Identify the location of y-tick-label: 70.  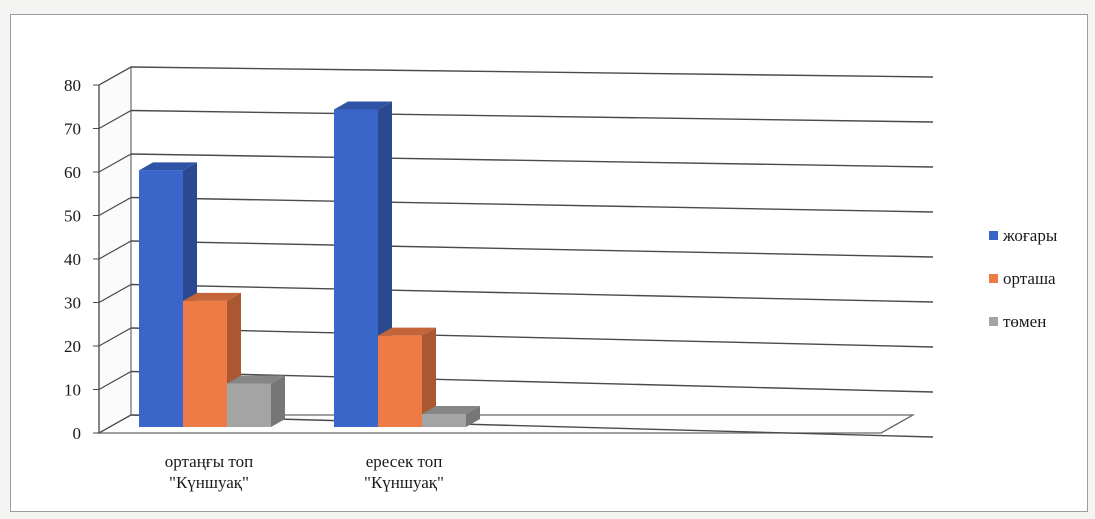
(72, 129).